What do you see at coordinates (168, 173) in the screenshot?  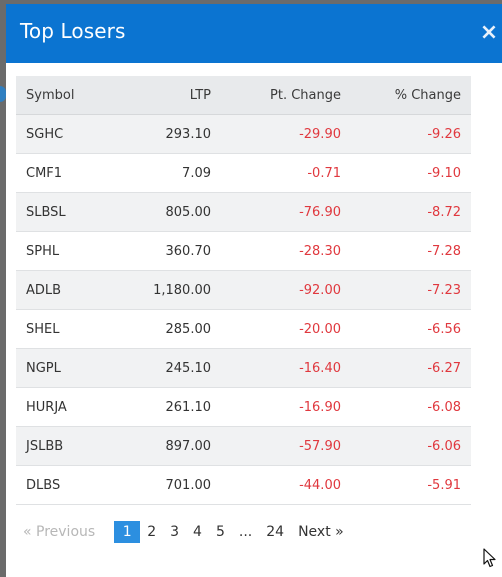 I see `ltp-cell: 7.09` at bounding box center [168, 173].